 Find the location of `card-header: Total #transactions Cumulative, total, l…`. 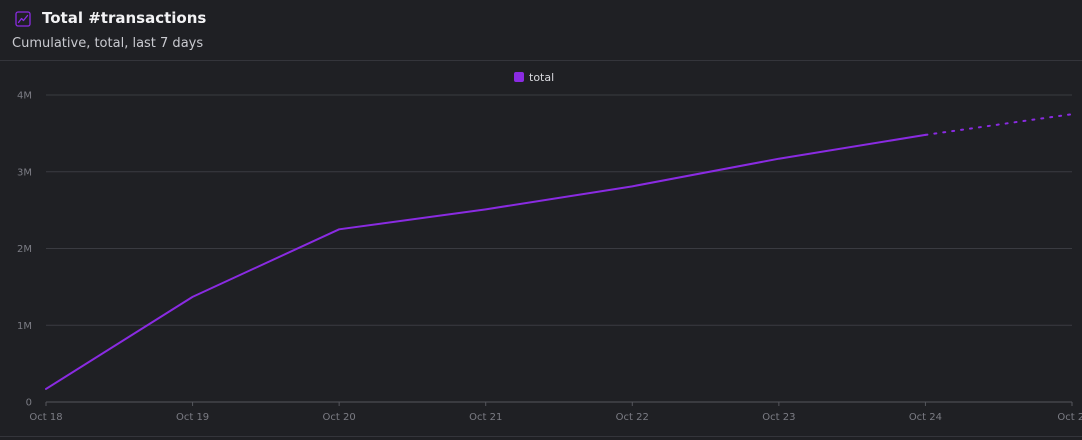

card-header: Total #transactions Cumulative, total, l… is located at coordinates (541, 30).